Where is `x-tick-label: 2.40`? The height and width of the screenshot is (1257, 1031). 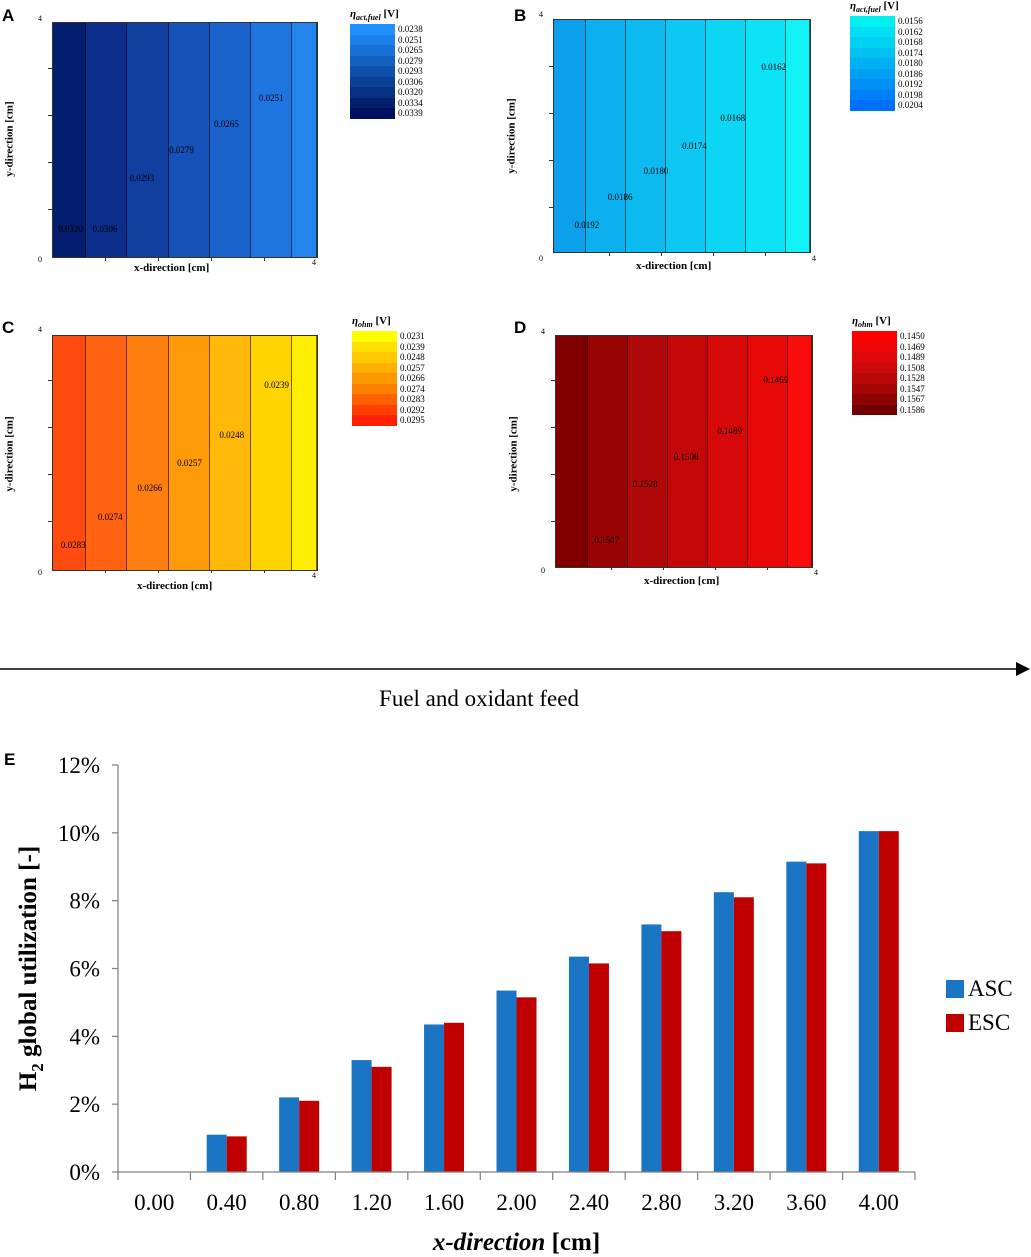
x-tick-label: 2.40 is located at coordinates (589, 1202).